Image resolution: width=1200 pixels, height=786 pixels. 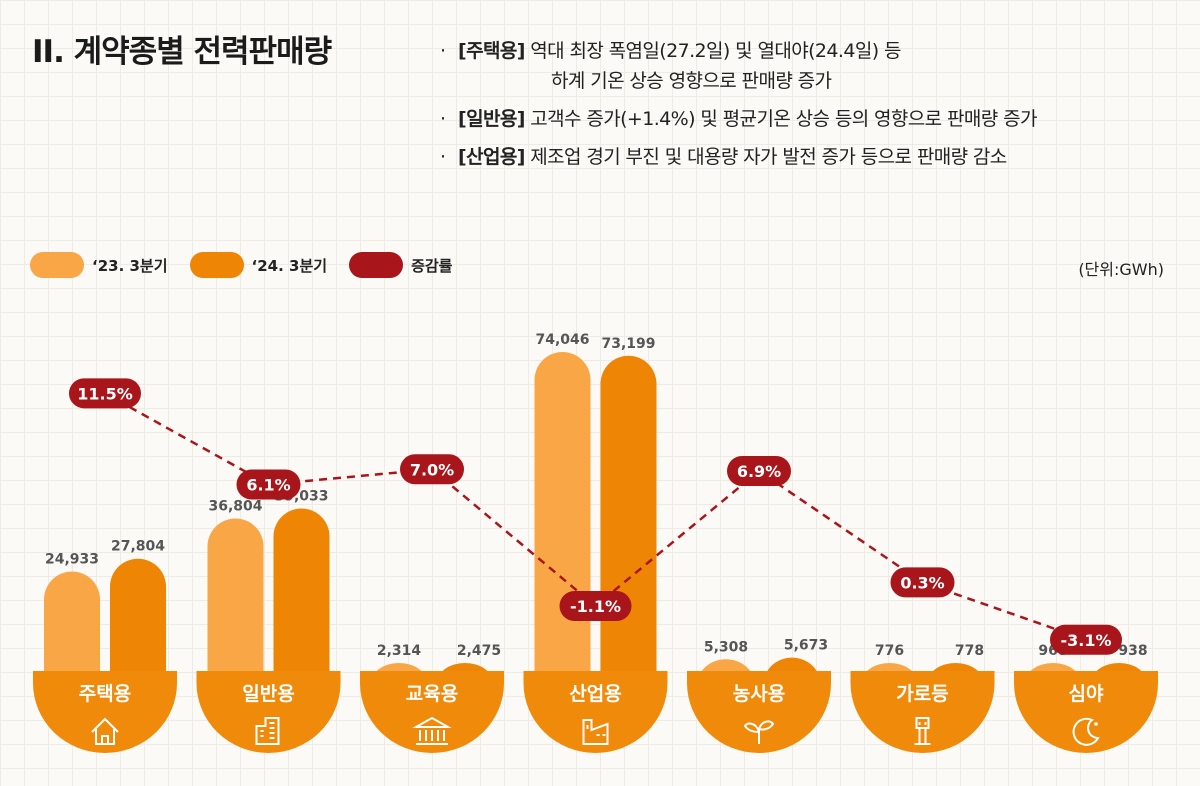 I want to click on building-icon-shape, so click(x=267, y=731).